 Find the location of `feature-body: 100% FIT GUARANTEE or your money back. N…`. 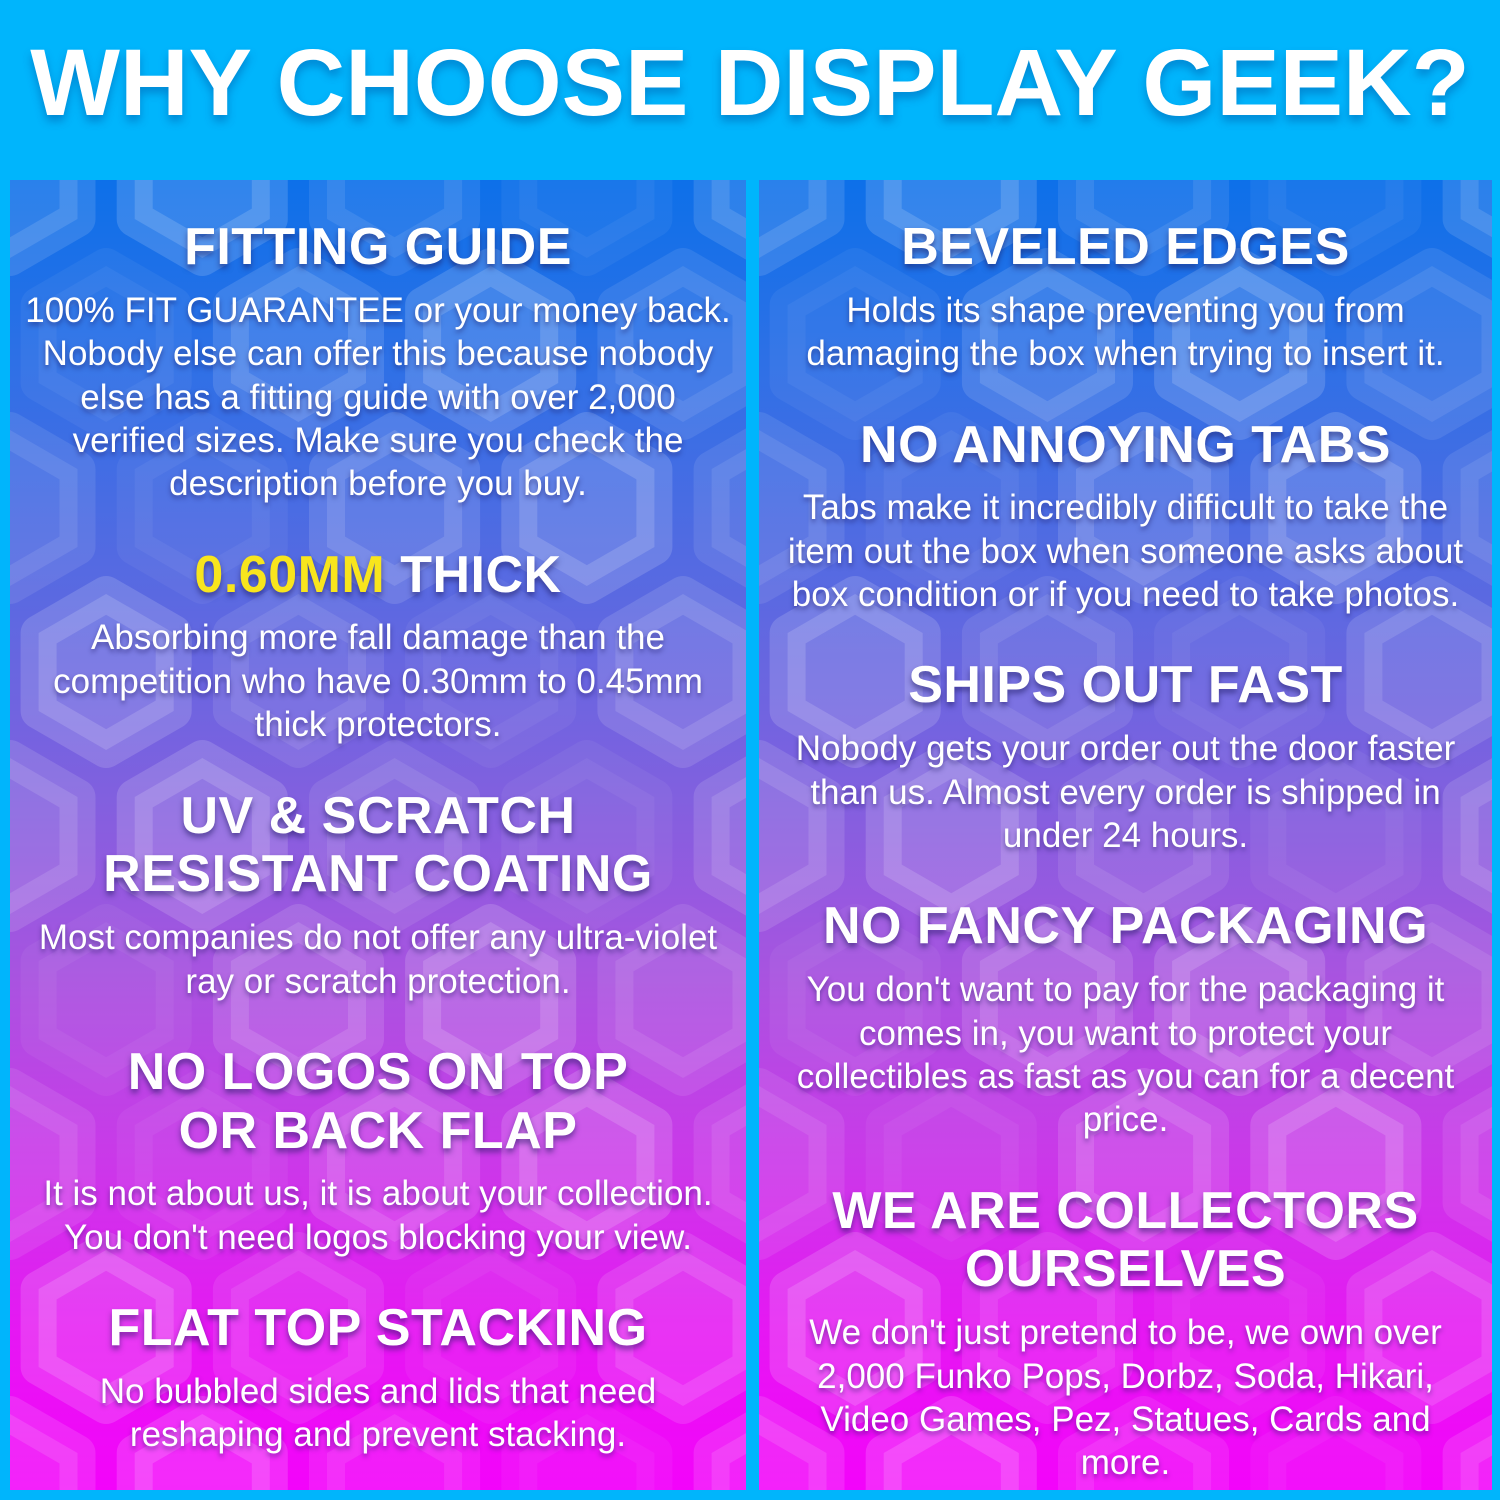

feature-body: 100% FIT GUARANTEE or your money back. N… is located at coordinates (378, 397).